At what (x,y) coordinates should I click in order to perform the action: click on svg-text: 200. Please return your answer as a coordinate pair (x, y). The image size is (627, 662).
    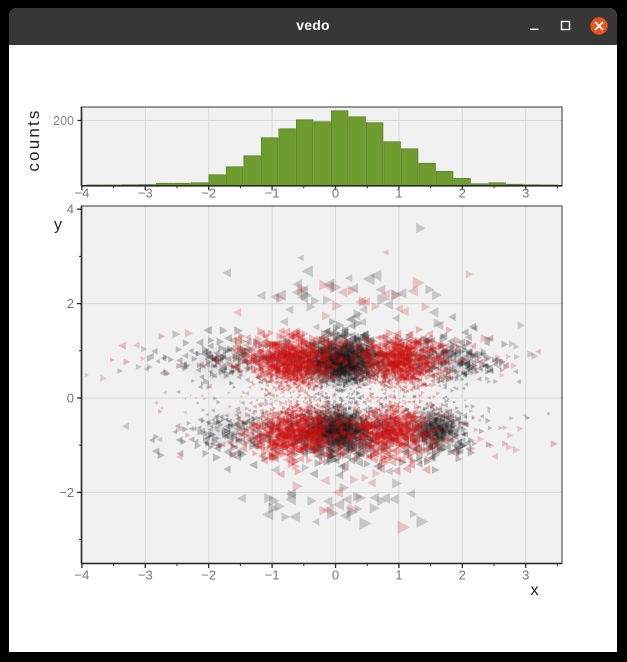
    Looking at the image, I should click on (63, 121).